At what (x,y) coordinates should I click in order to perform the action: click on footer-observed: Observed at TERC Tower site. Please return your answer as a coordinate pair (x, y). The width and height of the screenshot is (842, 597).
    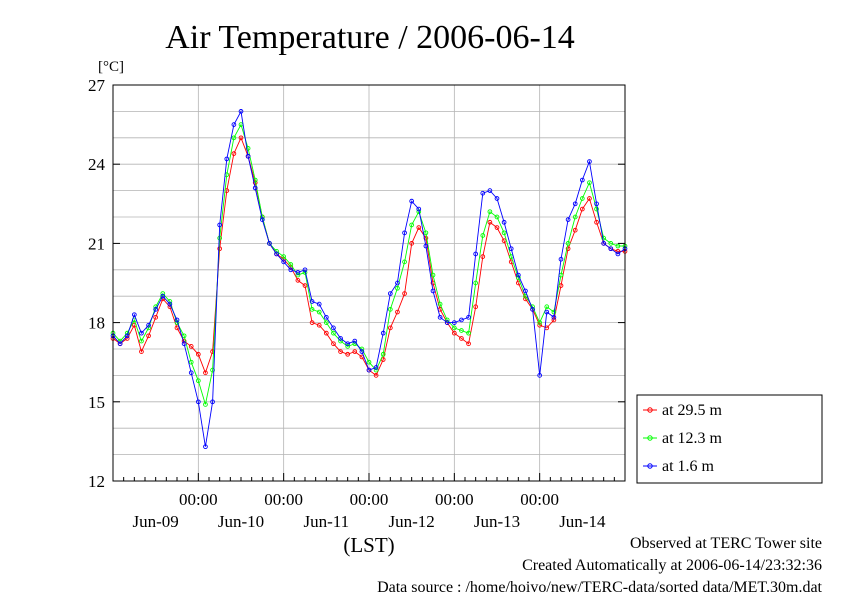
    Looking at the image, I should click on (725, 543).